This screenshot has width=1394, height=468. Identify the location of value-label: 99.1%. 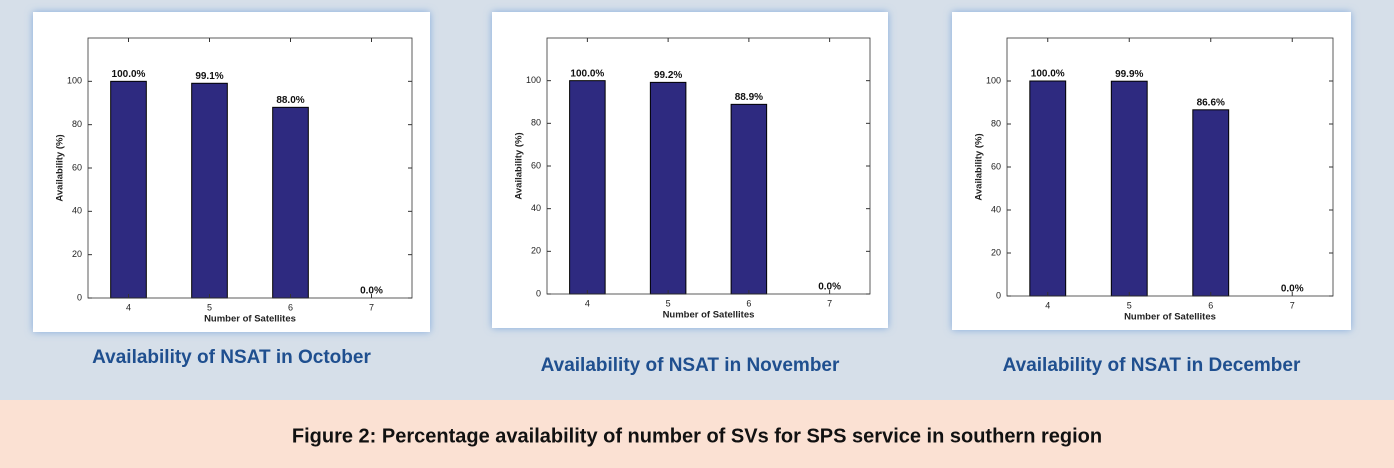
(209, 76).